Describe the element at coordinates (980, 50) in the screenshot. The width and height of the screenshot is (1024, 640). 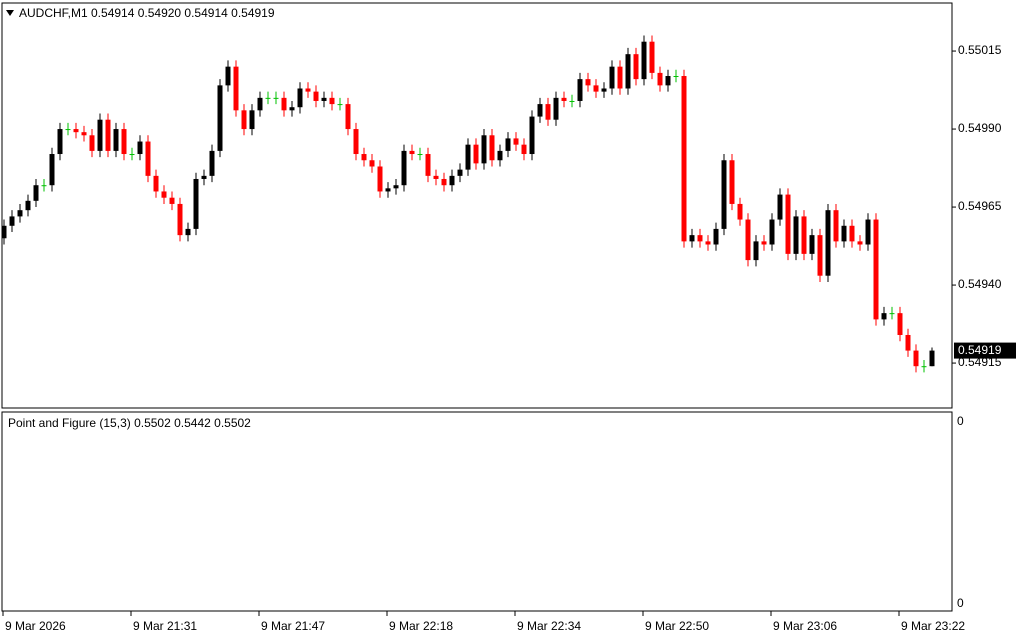
I see `y-tick-label: 0.55015` at that location.